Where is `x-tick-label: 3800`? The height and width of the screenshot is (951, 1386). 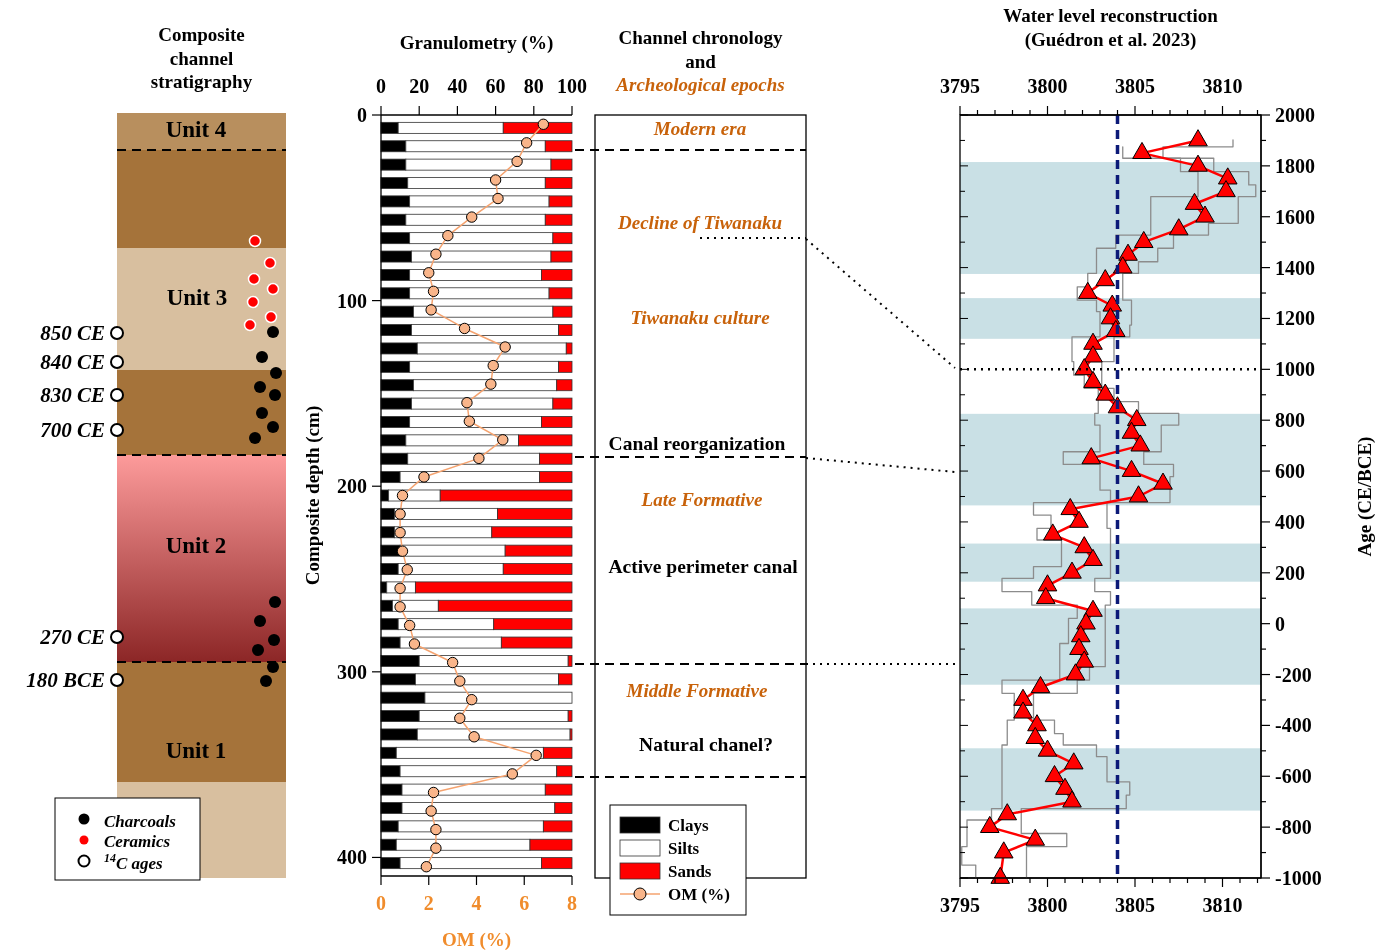
x-tick-label: 3800 is located at coordinates (1047, 905).